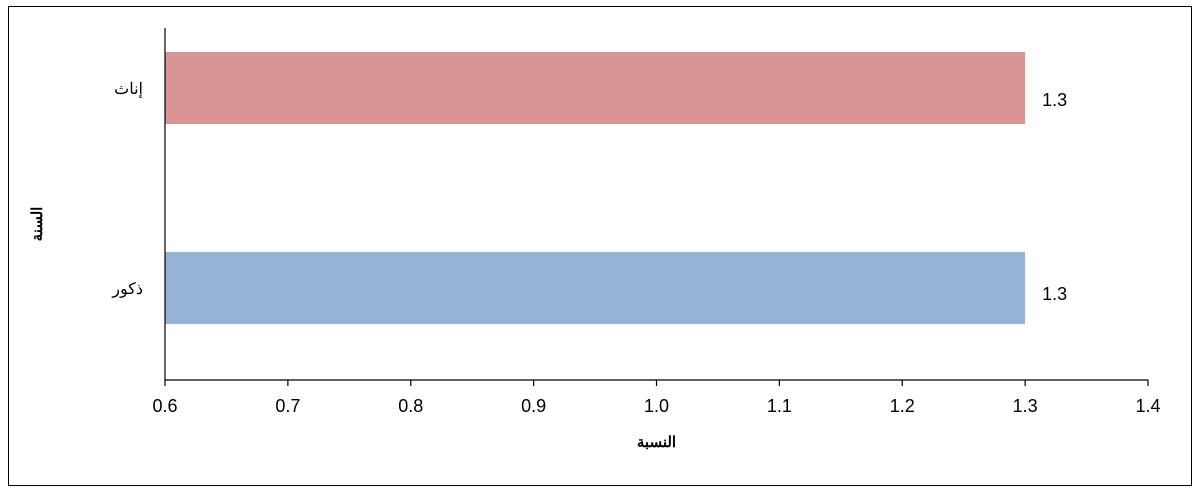 The height and width of the screenshot is (488, 1194). Describe the element at coordinates (779, 406) in the screenshot. I see `x-tick-label: 1.1` at that location.